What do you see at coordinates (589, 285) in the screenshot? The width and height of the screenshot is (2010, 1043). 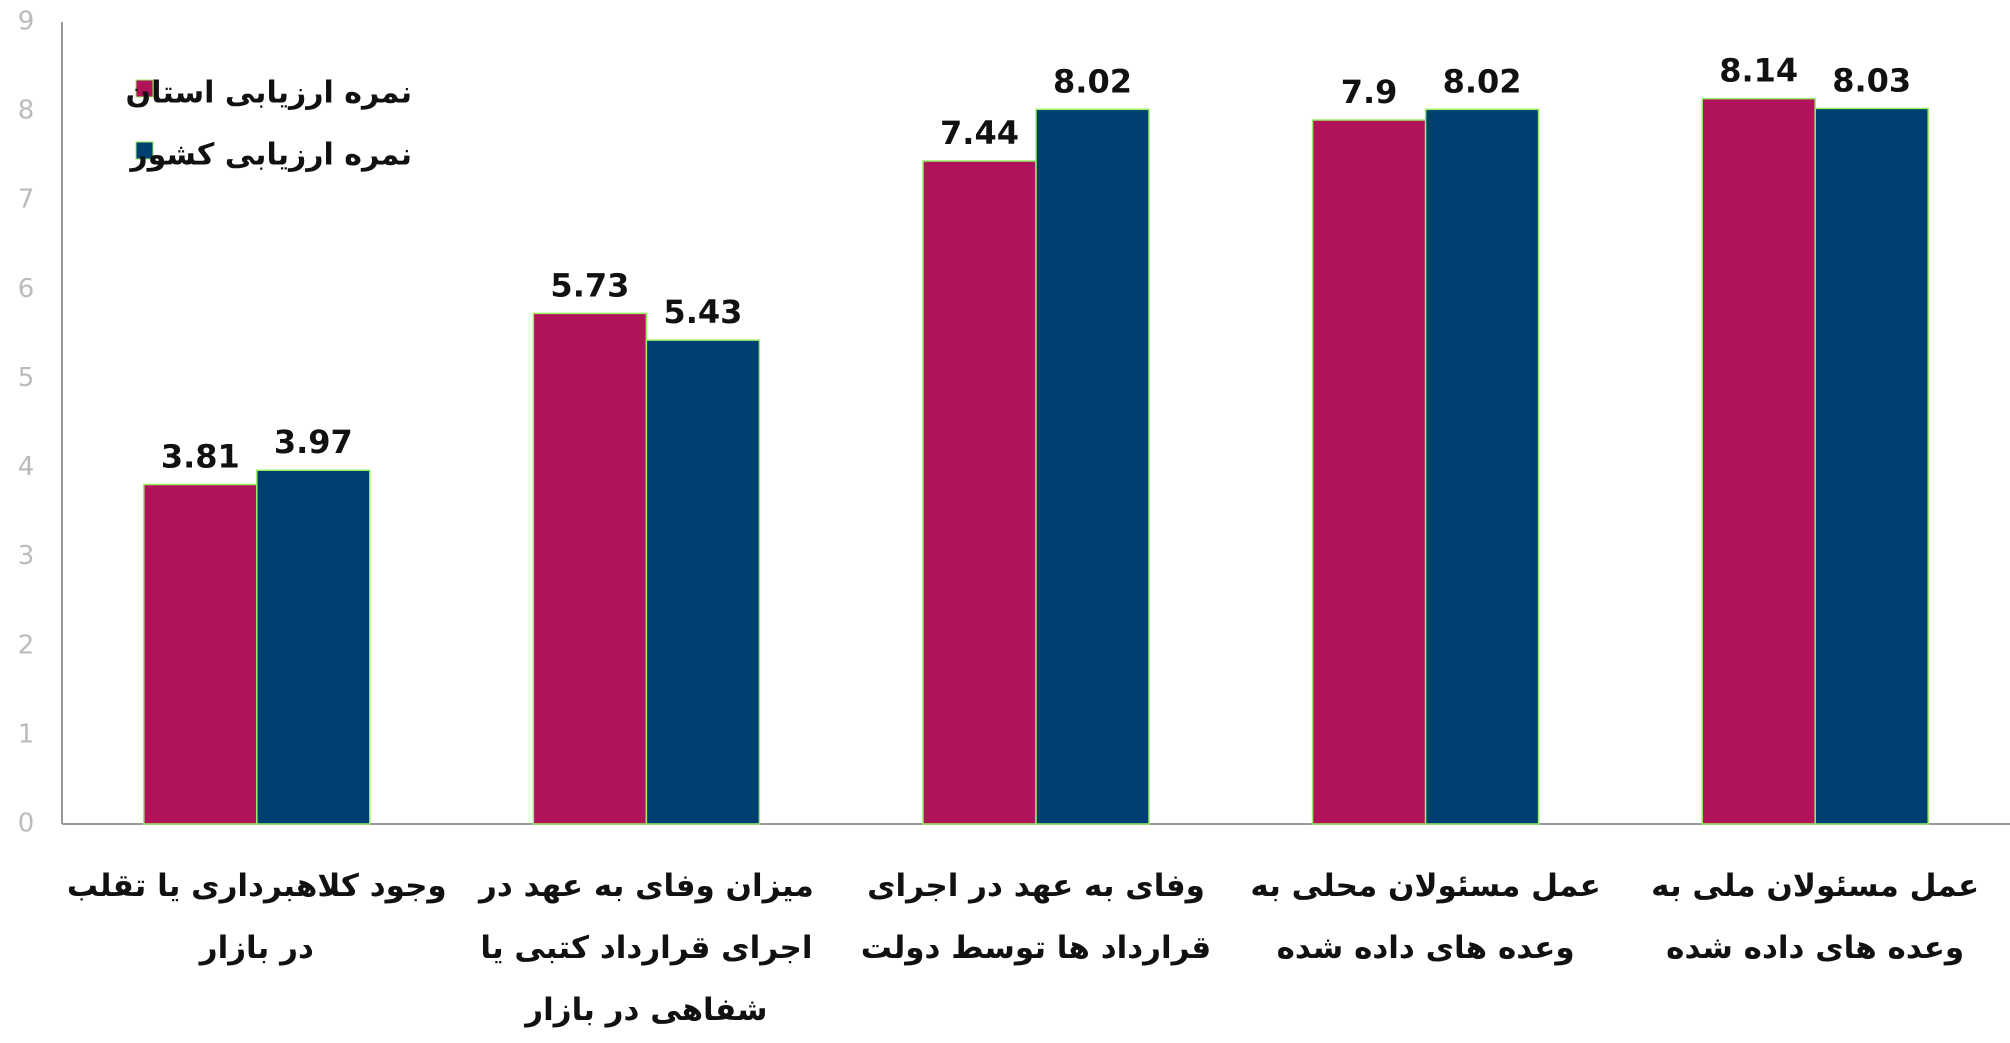 I see `data-label: 5.73` at bounding box center [589, 285].